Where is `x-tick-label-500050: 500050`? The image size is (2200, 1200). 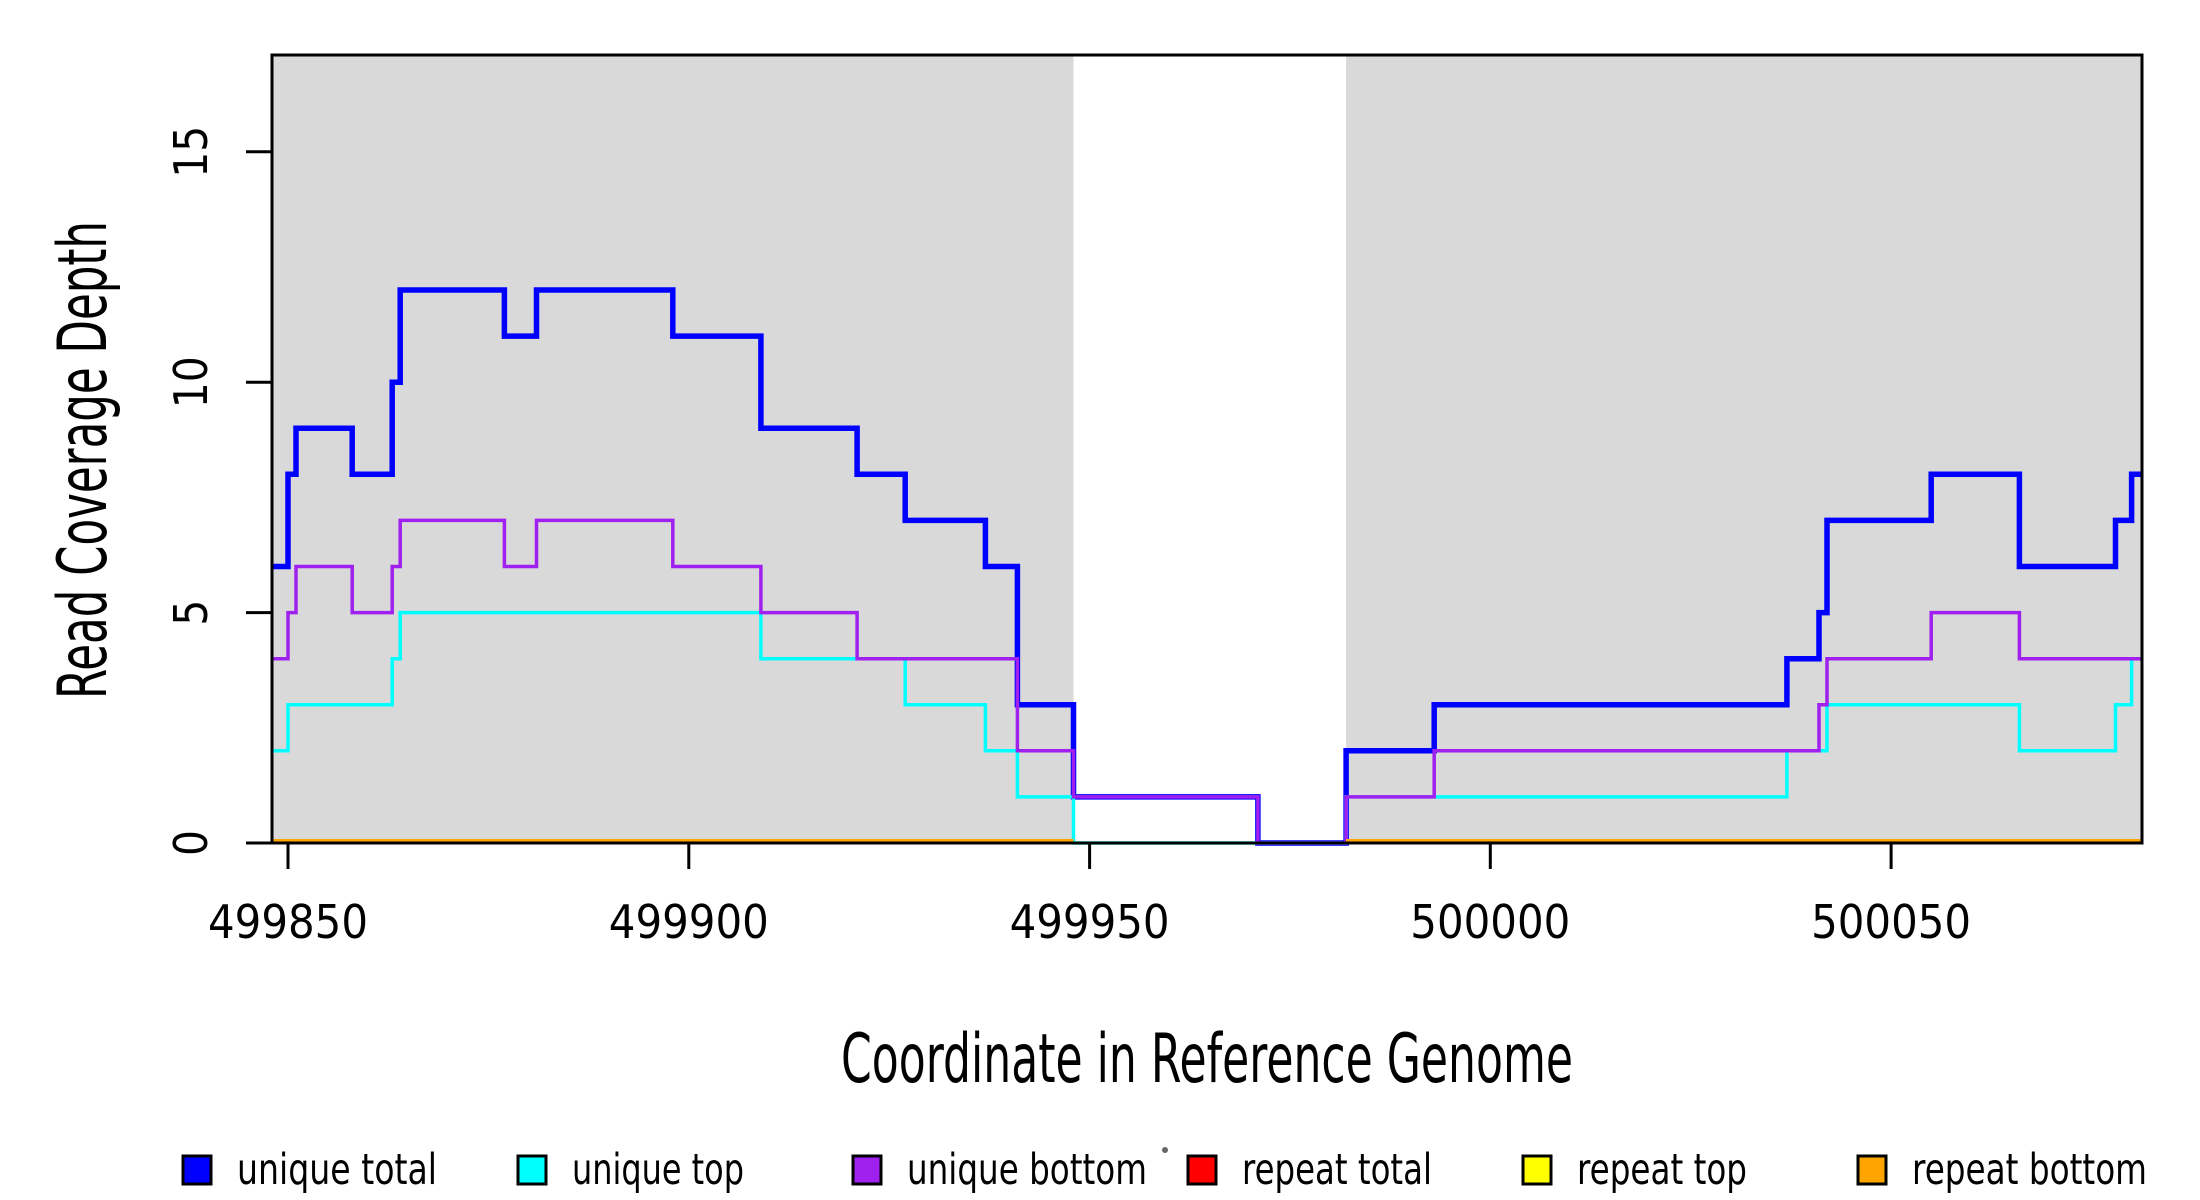
x-tick-label-500050: 500050 is located at coordinates (1891, 922).